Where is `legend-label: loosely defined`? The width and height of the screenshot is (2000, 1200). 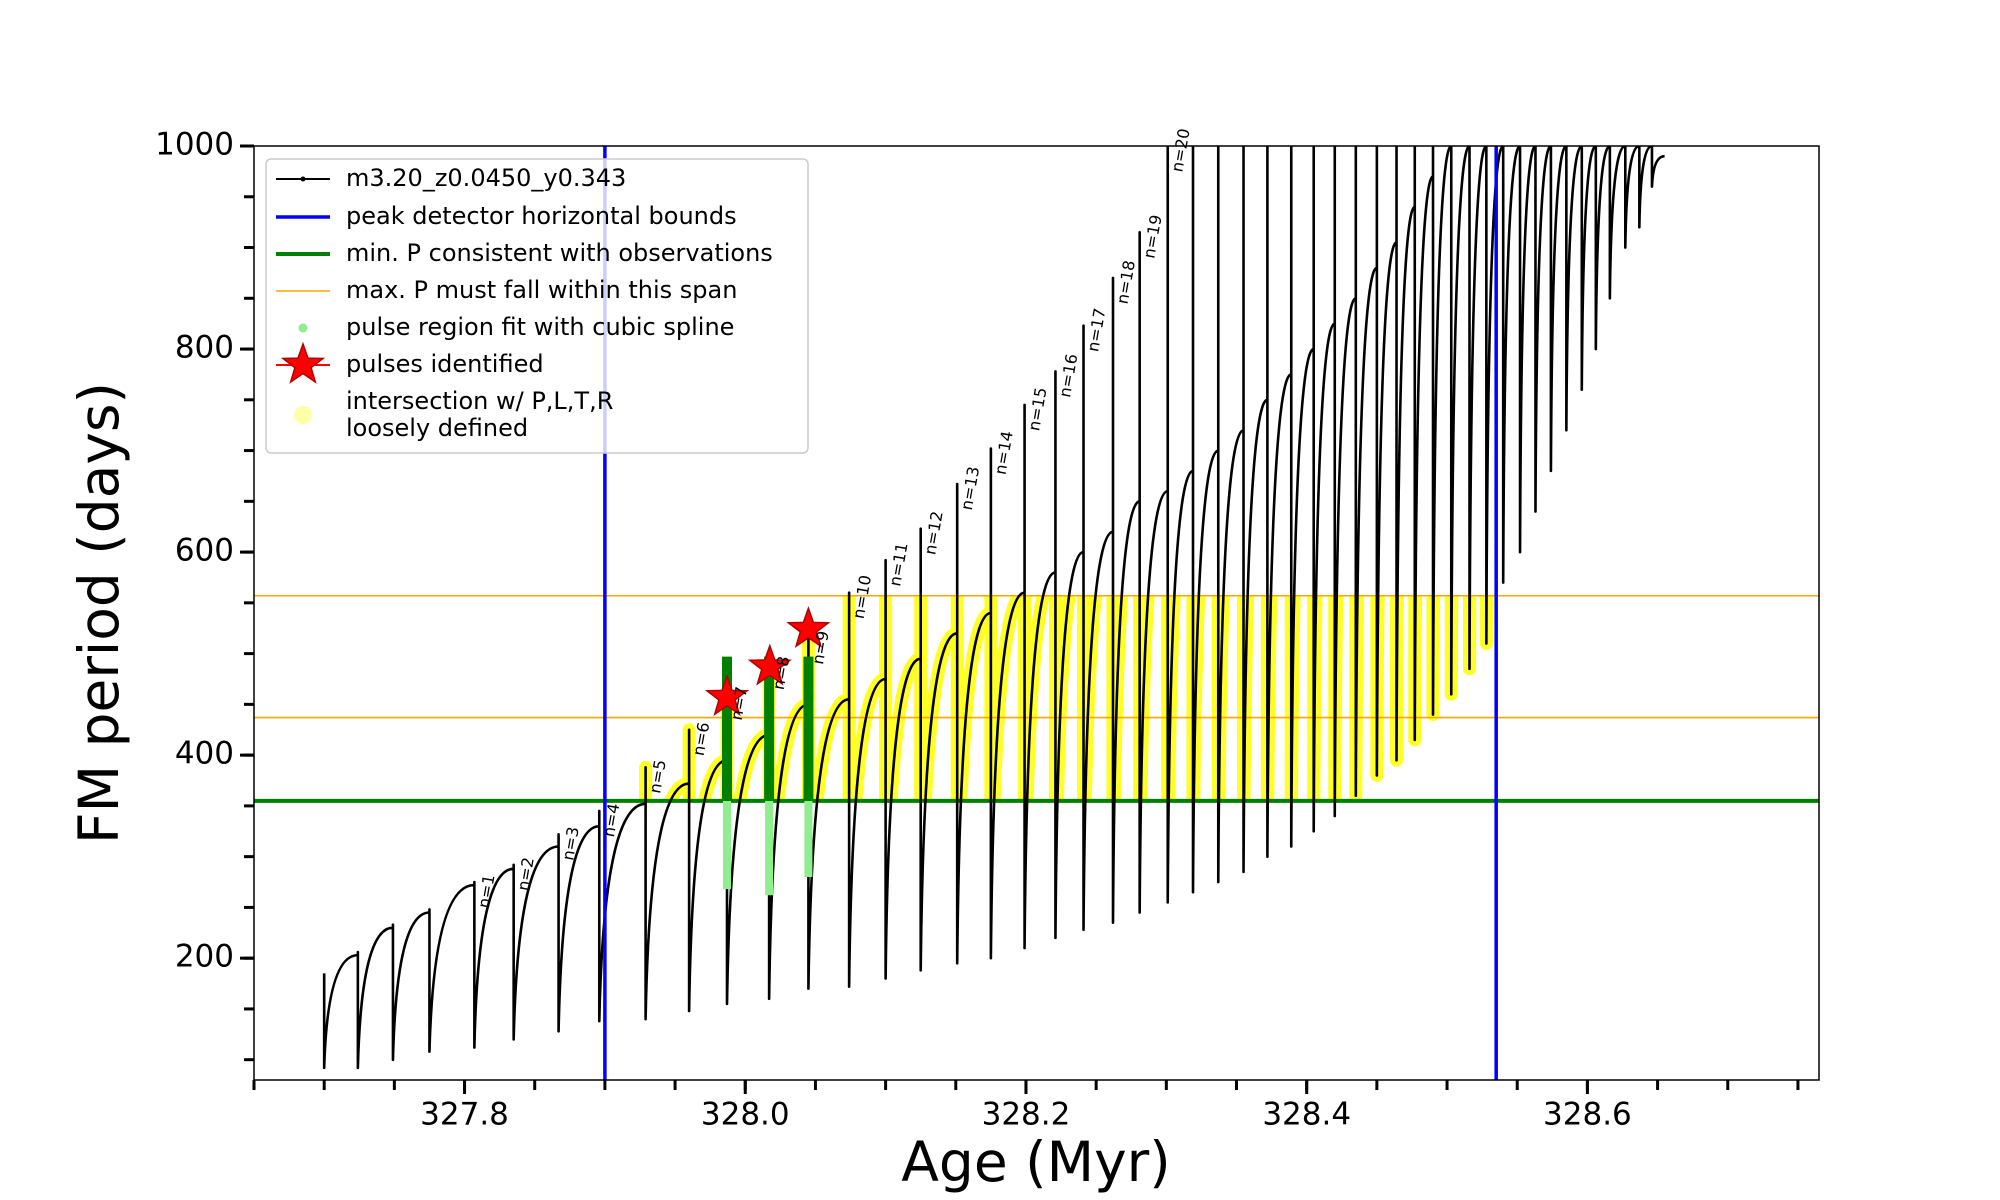 legend-label: loosely defined is located at coordinates (437, 428).